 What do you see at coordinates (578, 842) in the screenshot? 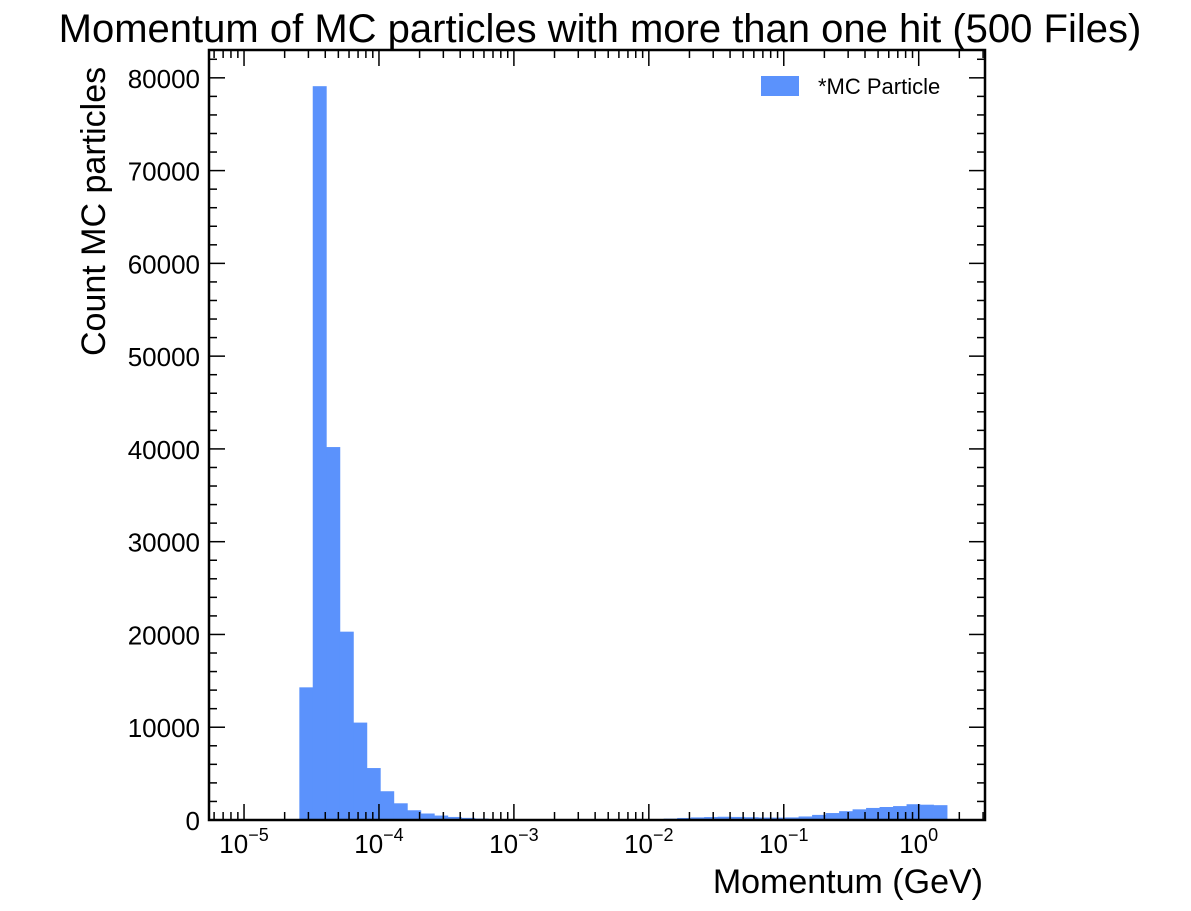
I see `x-tick-labels: 10⁻⁵ 10⁻⁴ 10⁻³ 10⁻² 10⁻¹ 10⁰` at bounding box center [578, 842].